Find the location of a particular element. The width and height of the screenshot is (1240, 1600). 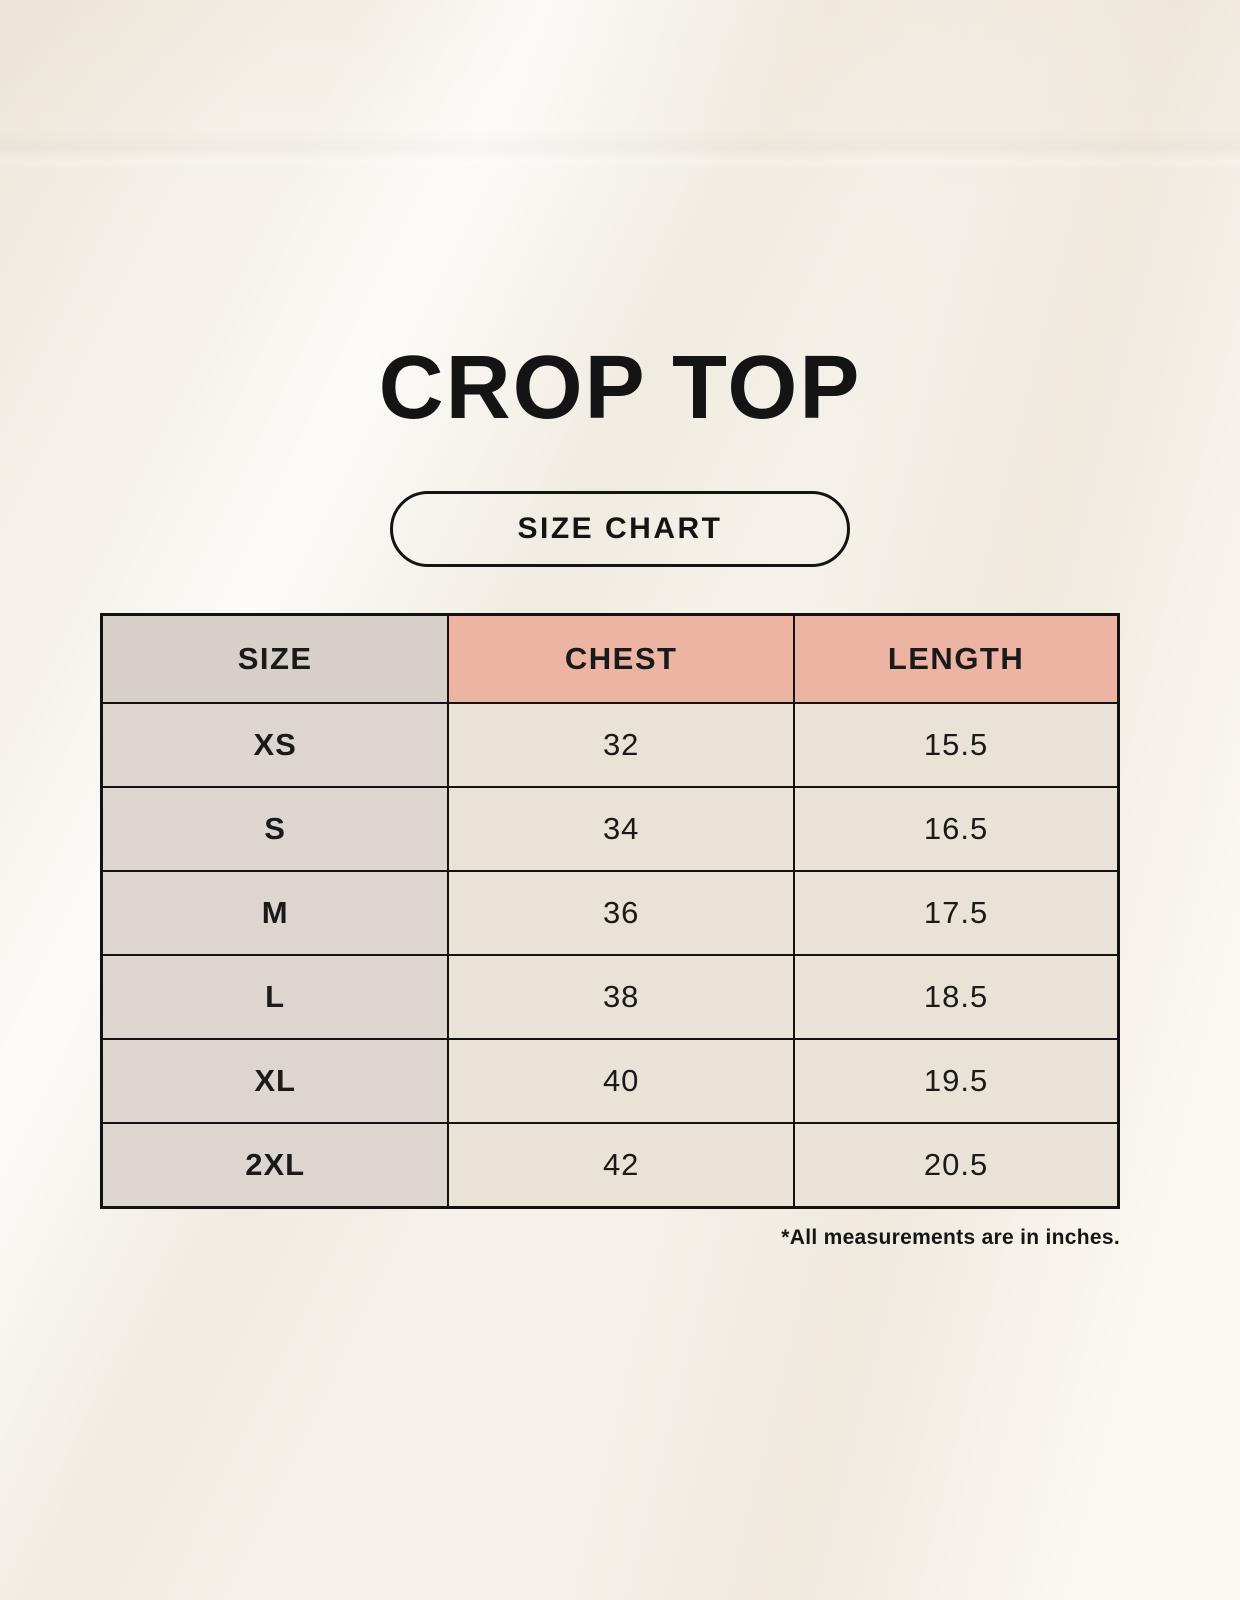

table-row-xl: XL 40 19.5 is located at coordinates (610, 1081).